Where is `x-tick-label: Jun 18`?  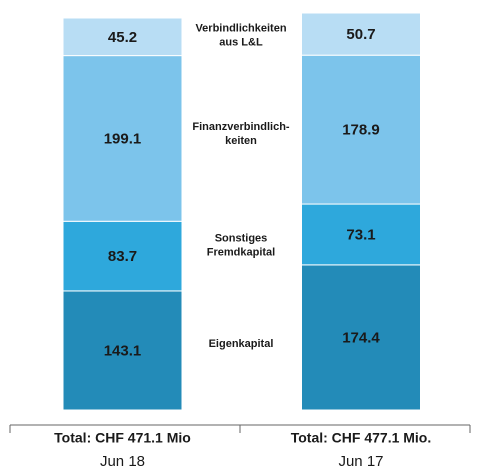
x-tick-label: Jun 18 is located at coordinates (122, 461).